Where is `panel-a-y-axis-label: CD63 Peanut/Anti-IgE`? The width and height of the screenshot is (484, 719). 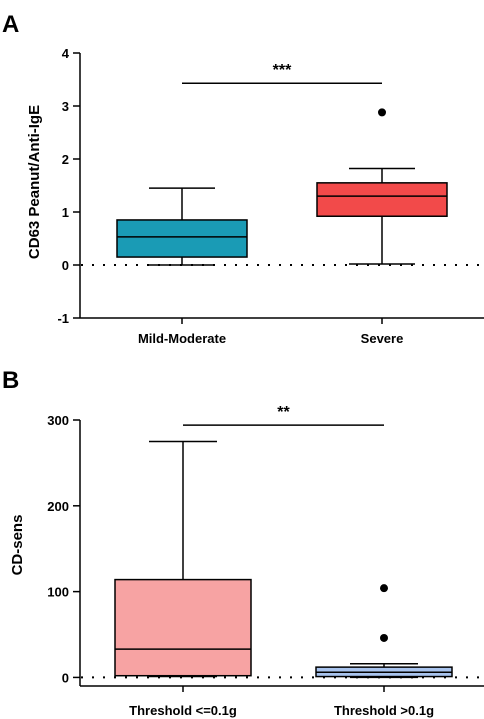 panel-a-y-axis-label: CD63 Peanut/Anti-IgE is located at coordinates (34, 182).